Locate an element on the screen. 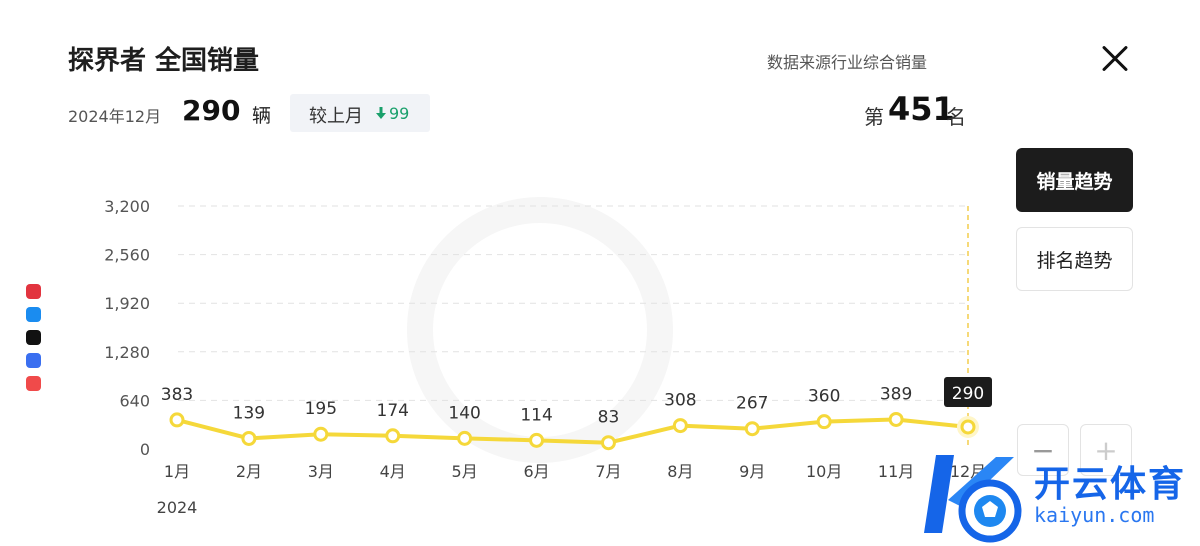 Image resolution: width=1200 pixels, height=546 pixels. rank-suffix: 名 is located at coordinates (956, 117).